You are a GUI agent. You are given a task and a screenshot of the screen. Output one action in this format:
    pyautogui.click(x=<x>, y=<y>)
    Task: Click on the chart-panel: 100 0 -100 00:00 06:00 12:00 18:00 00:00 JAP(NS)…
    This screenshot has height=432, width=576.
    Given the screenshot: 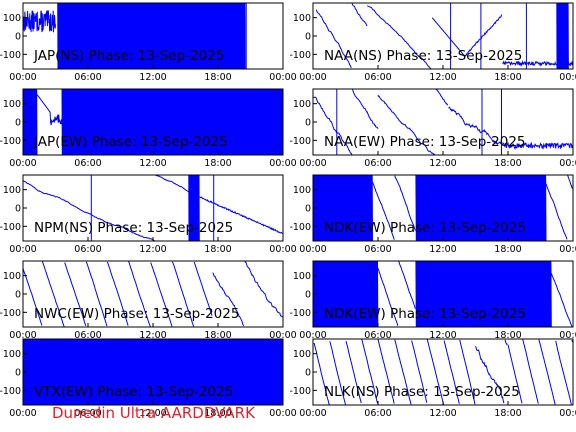 What is the action you would take?
    pyautogui.click(x=148, y=42)
    